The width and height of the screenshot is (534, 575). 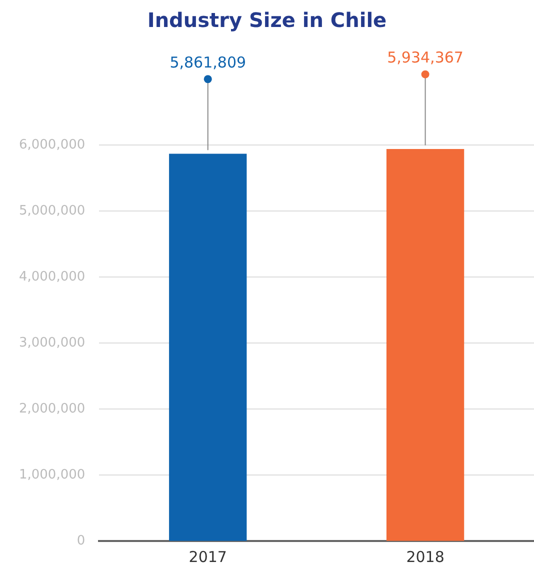 What do you see at coordinates (52, 144) in the screenshot?
I see `y-tick-label: 6,000,000` at bounding box center [52, 144].